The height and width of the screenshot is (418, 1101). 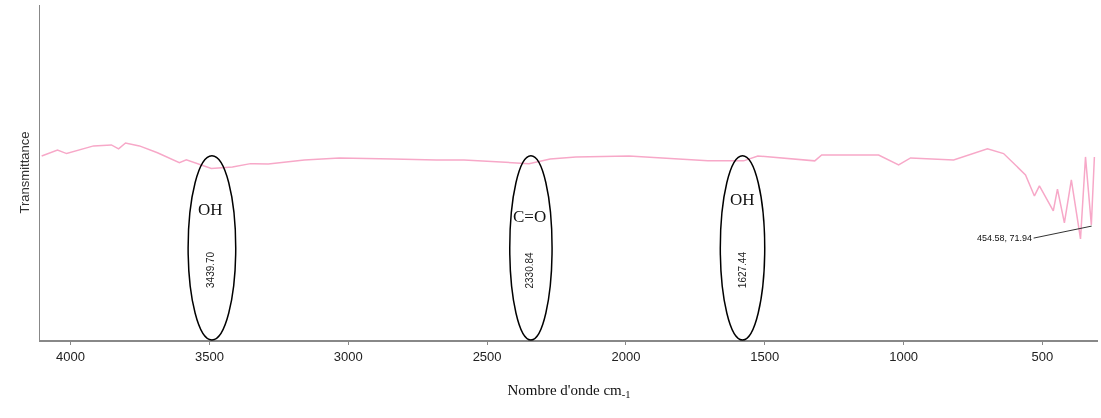 What do you see at coordinates (209, 356) in the screenshot?
I see `x-tick-label: 3500` at bounding box center [209, 356].